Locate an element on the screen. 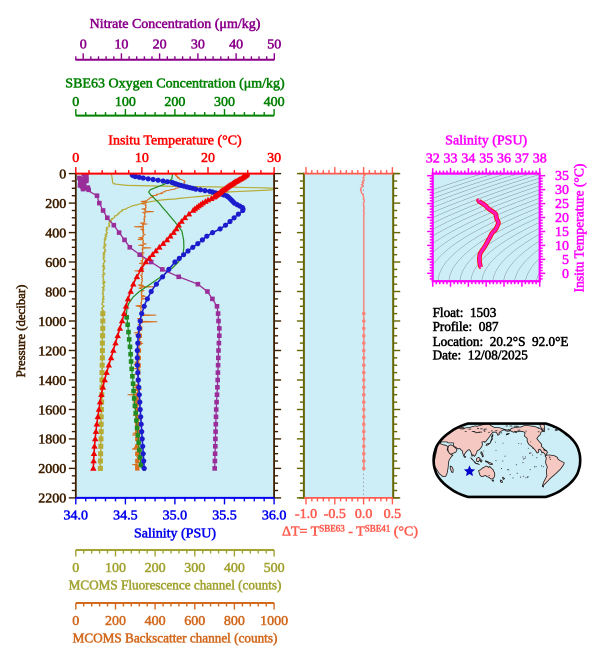 The width and height of the screenshot is (609, 668). svg-text: Profile: 087 is located at coordinates (466, 326).